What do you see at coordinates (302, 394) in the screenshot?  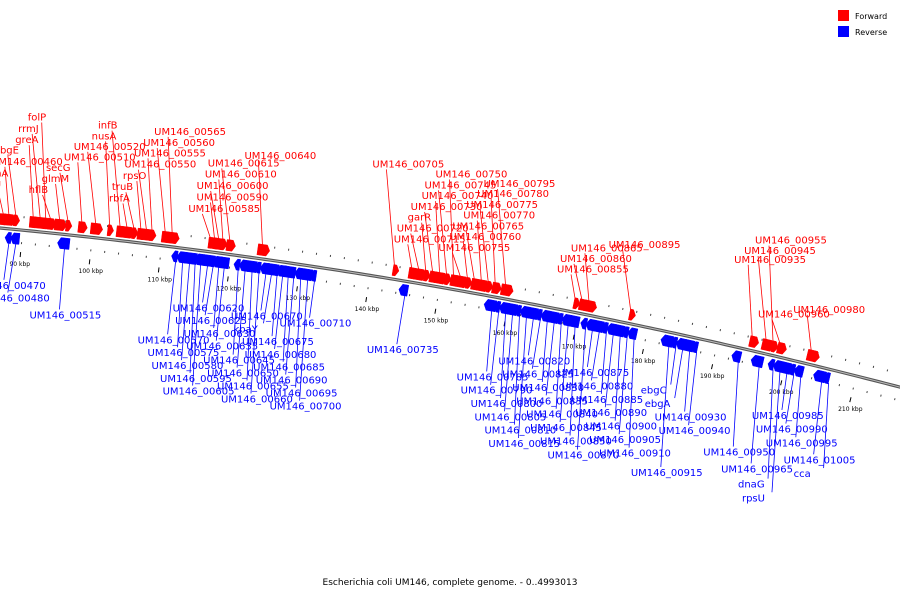 I see `reverse-gene-label: UM146_00695` at bounding box center [302, 394].